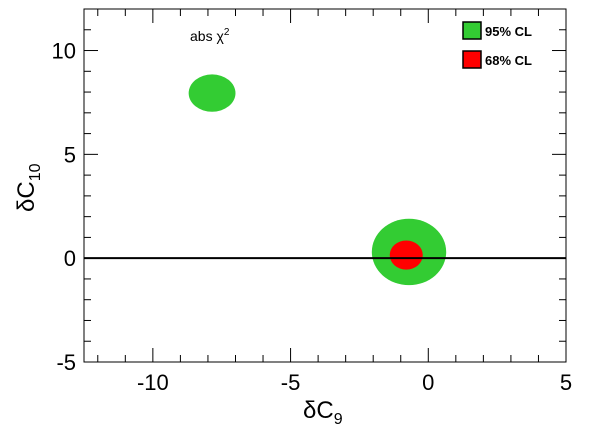 Image resolution: width=596 pixels, height=432 pixels. Describe the element at coordinates (497, 45) in the screenshot. I see `legend: 95% CL 68% CL` at that location.